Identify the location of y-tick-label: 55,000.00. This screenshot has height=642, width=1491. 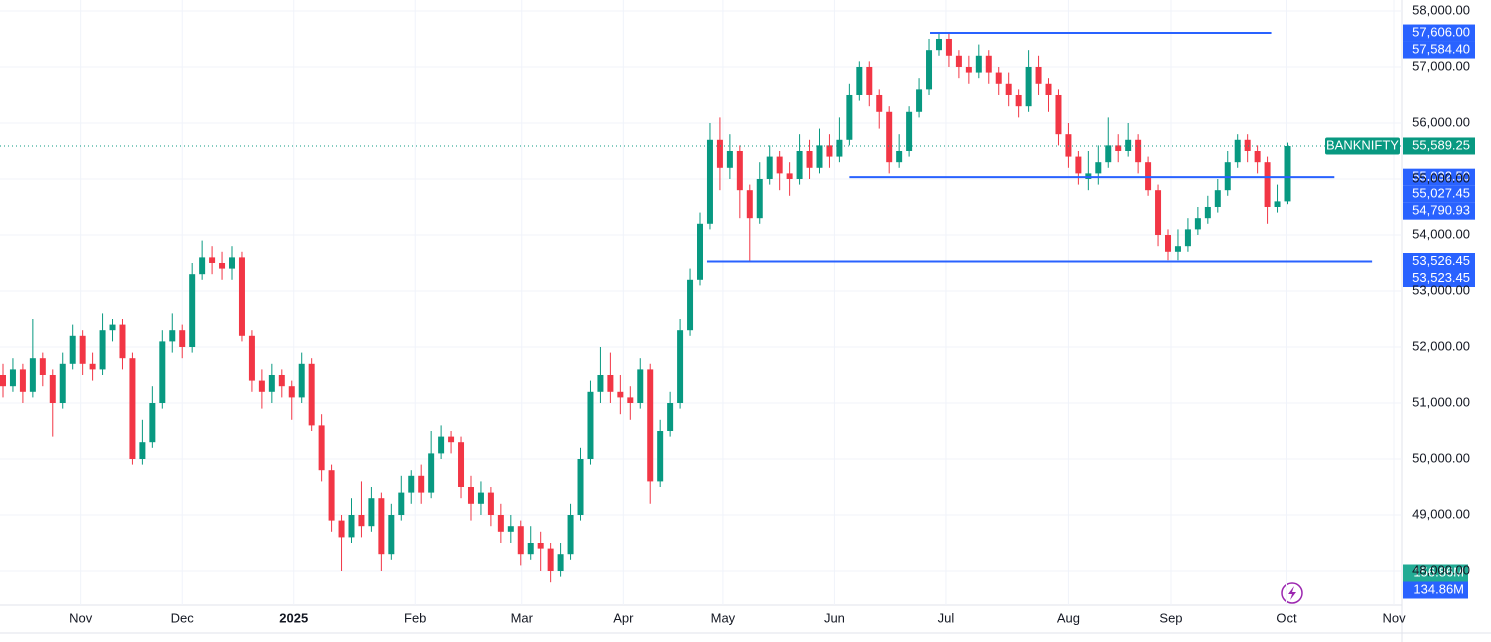
(1441, 177).